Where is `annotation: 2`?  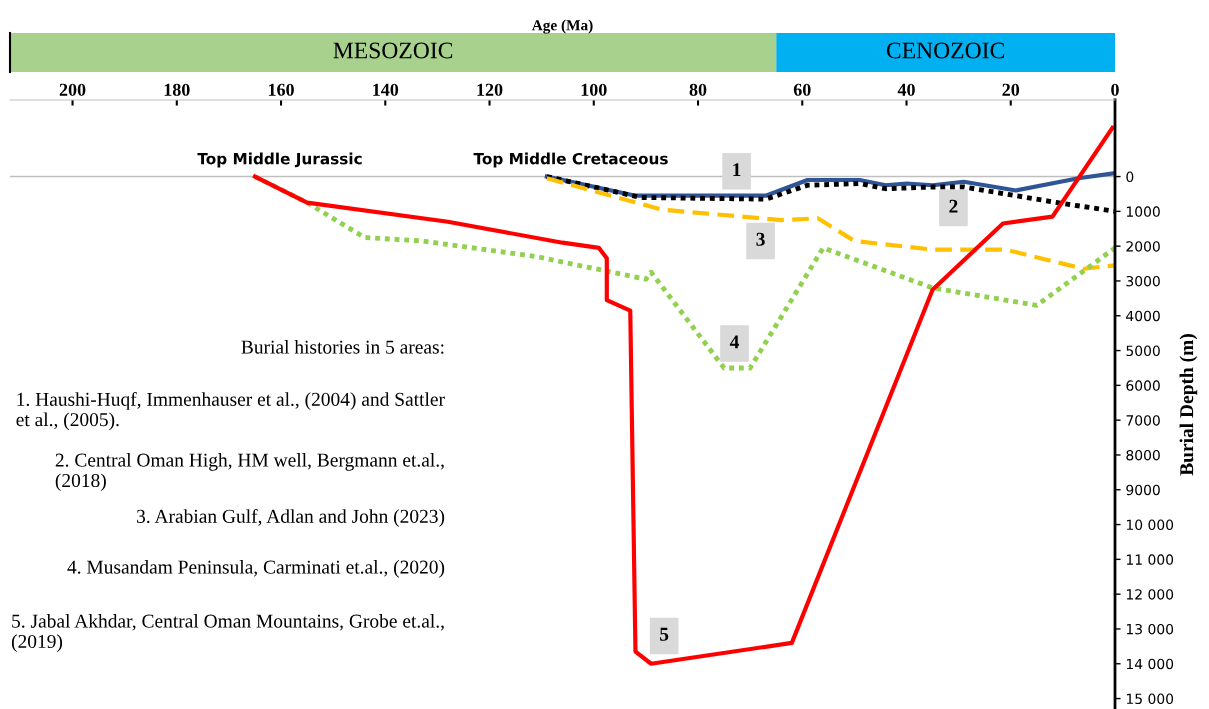
annotation: 2 is located at coordinates (953, 206).